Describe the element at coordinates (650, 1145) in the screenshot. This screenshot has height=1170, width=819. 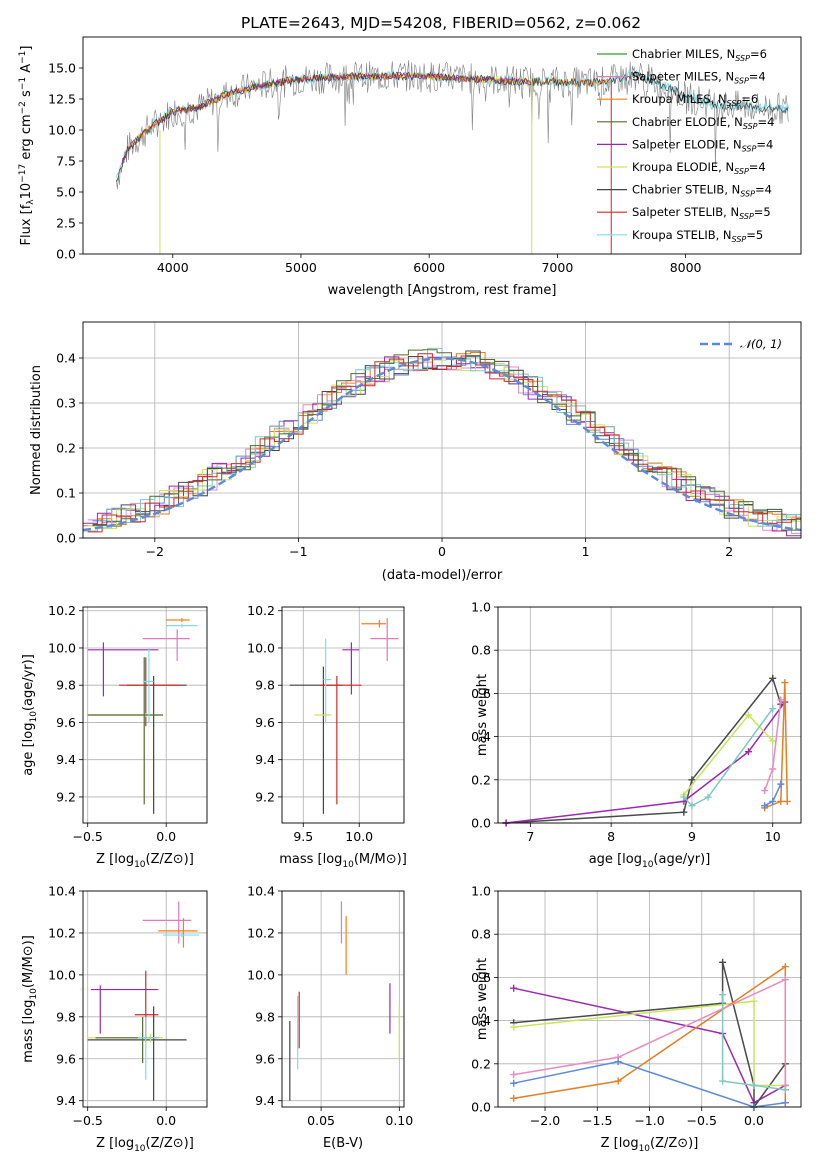
I see `weight-vs-Z-xlabel: Z [log10(Z/Z⊙)]` at that location.